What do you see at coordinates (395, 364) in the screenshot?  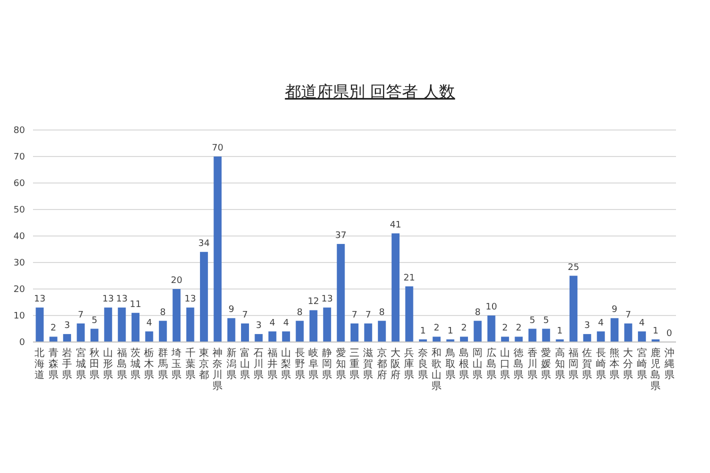 I see `x-tick-label: 大阪府` at bounding box center [395, 364].